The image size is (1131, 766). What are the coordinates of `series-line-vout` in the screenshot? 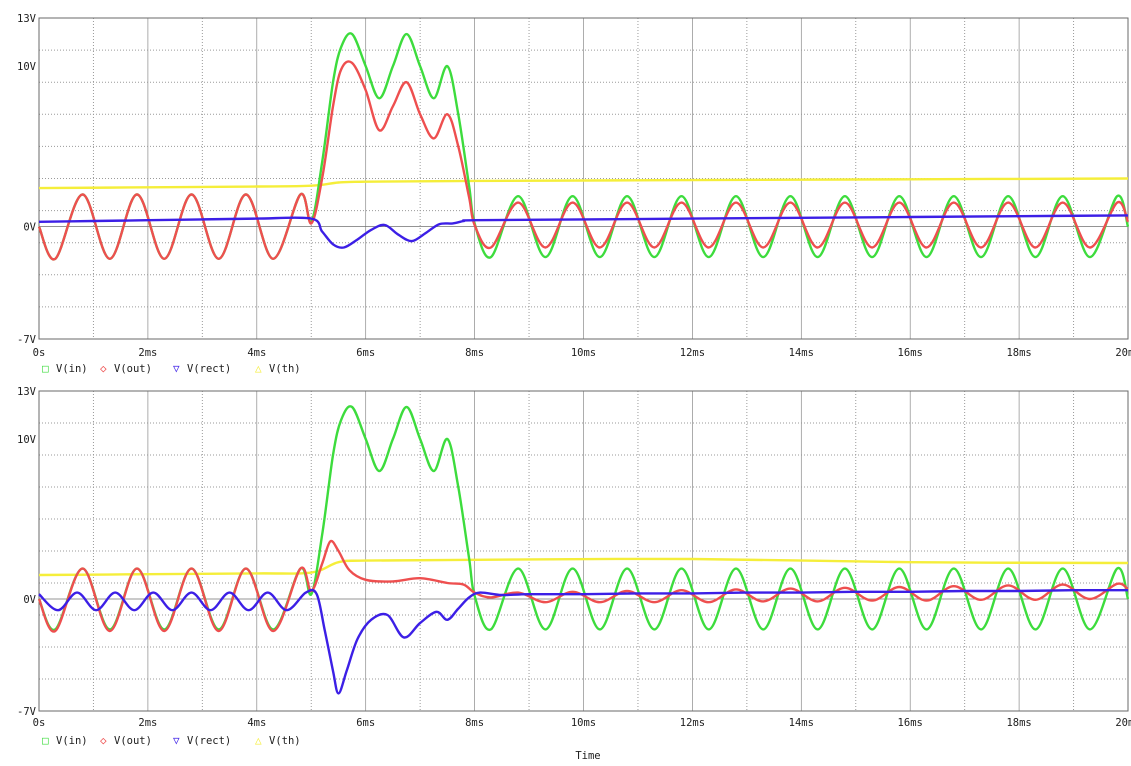 It's located at (583, 586).